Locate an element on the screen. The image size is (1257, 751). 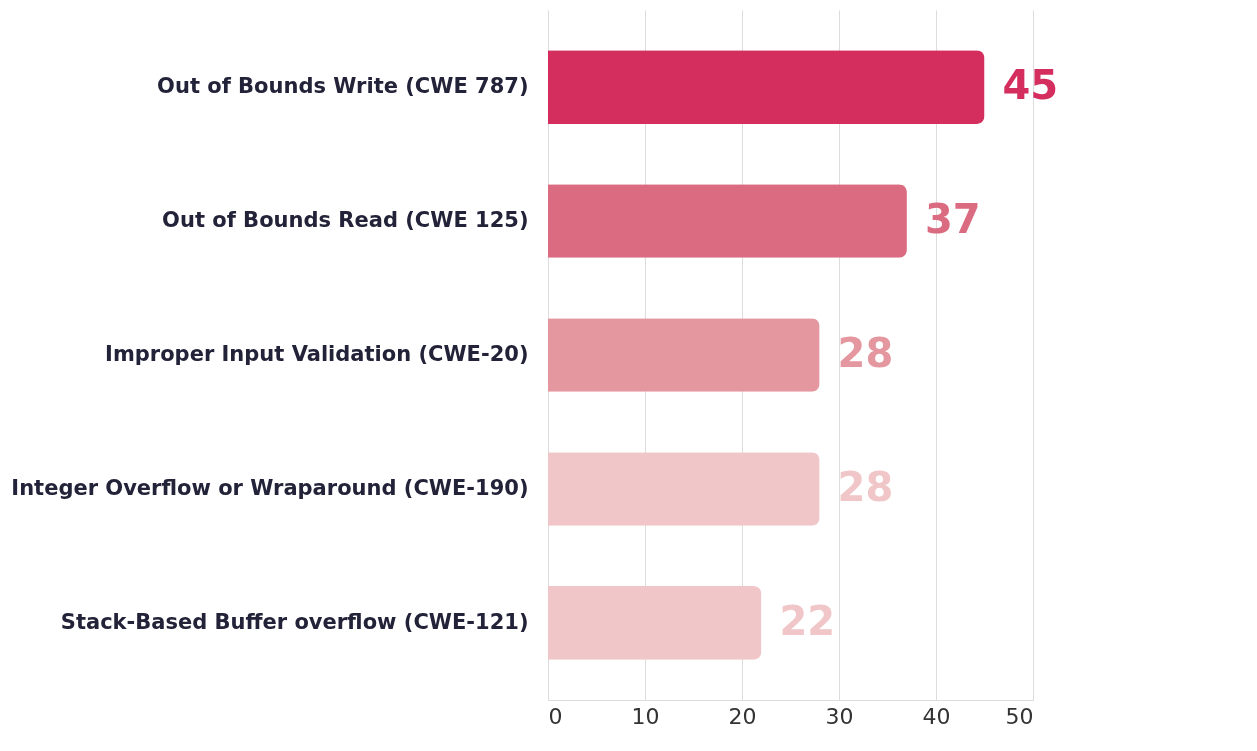
y-tick-label: Integer Overflow or Wraparound (CWE-190) is located at coordinates (270, 487).